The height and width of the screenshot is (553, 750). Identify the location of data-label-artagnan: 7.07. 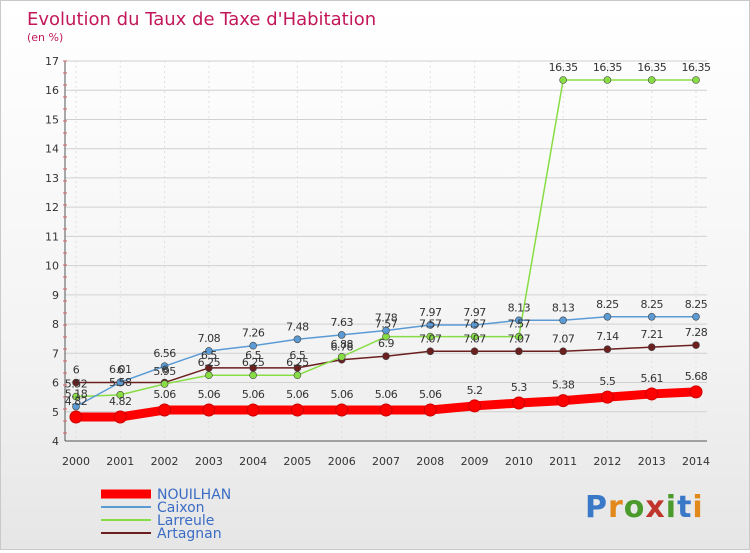
(474, 338).